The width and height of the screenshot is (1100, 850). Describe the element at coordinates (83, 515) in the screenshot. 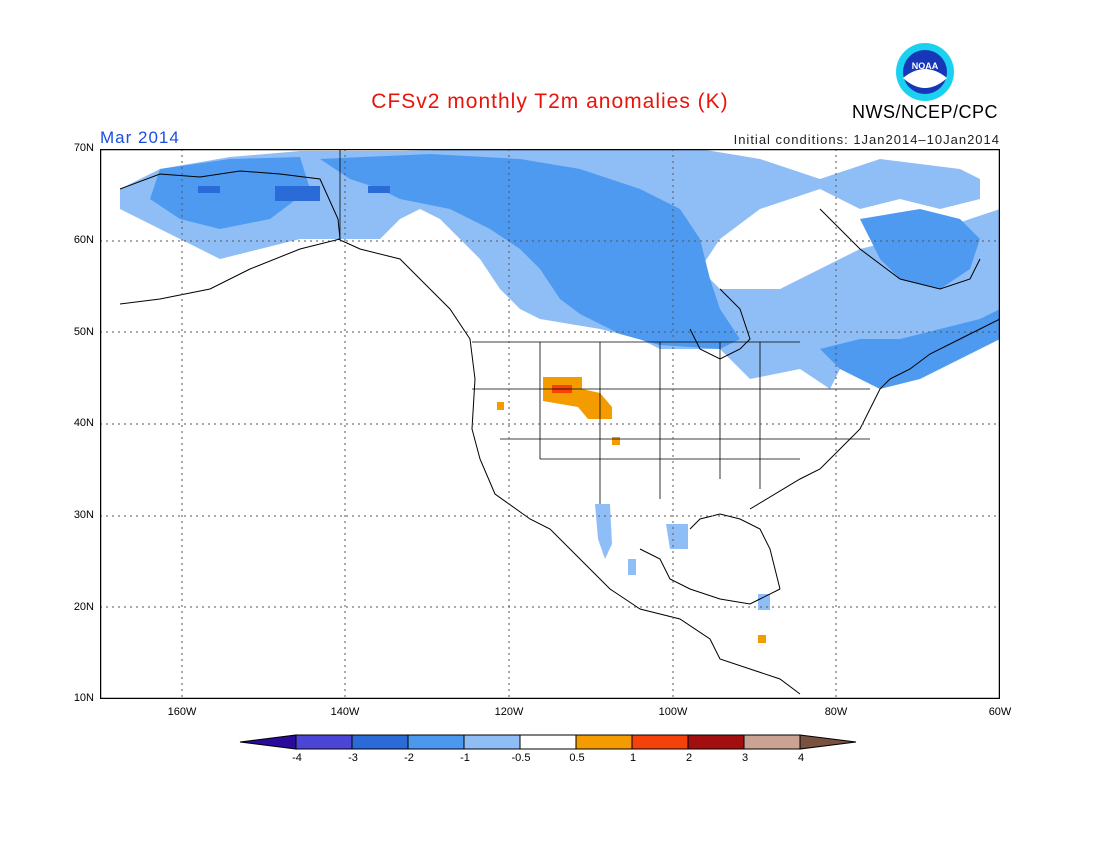

I see `lat-label: 30N` at that location.